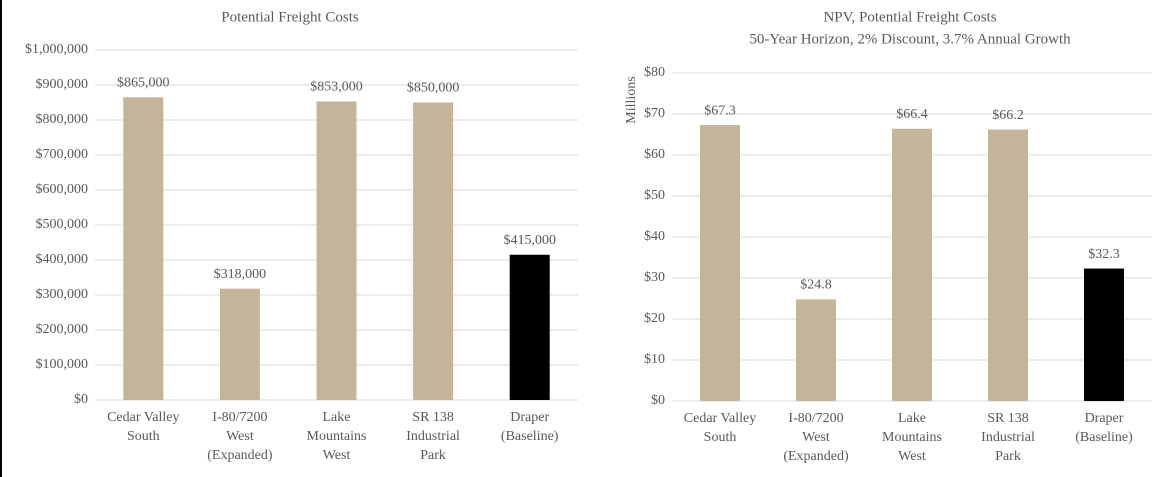 The image size is (1155, 477). What do you see at coordinates (909, 17) in the screenshot?
I see `chart-title: NPV, Potential Freight Costs` at bounding box center [909, 17].